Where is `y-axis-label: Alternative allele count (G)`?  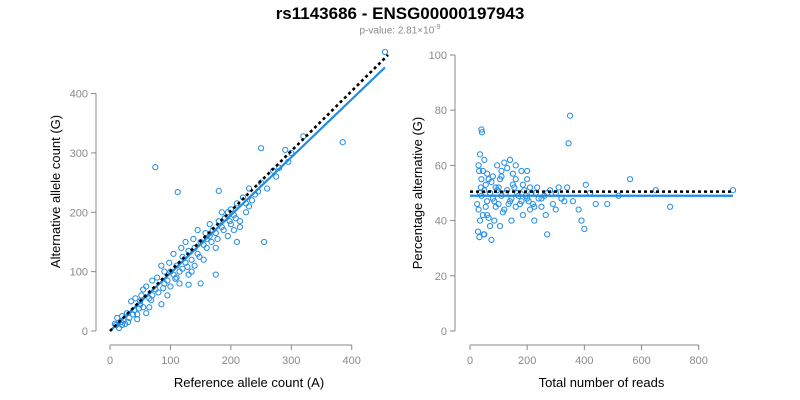 y-axis-label: Alternative allele count (G) is located at coordinates (55, 191).